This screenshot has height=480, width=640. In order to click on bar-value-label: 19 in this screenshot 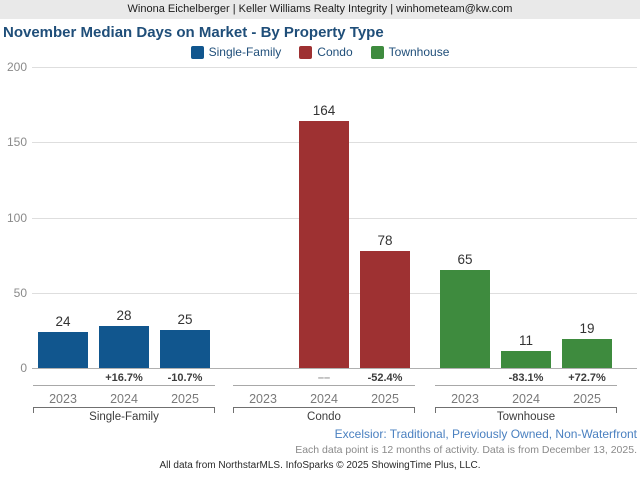, I will do `click(587, 328)`.